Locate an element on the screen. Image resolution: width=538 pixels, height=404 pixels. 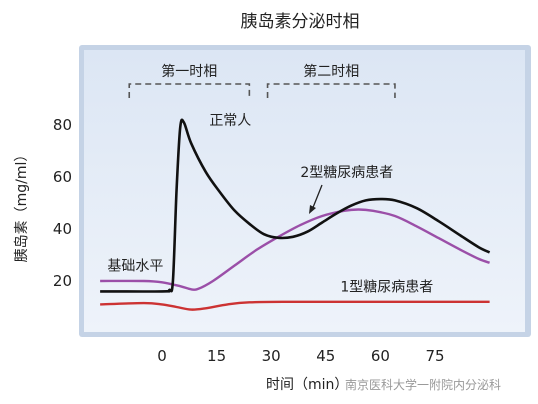
x-axis-label: 时间（min） is located at coordinates (307, 385).